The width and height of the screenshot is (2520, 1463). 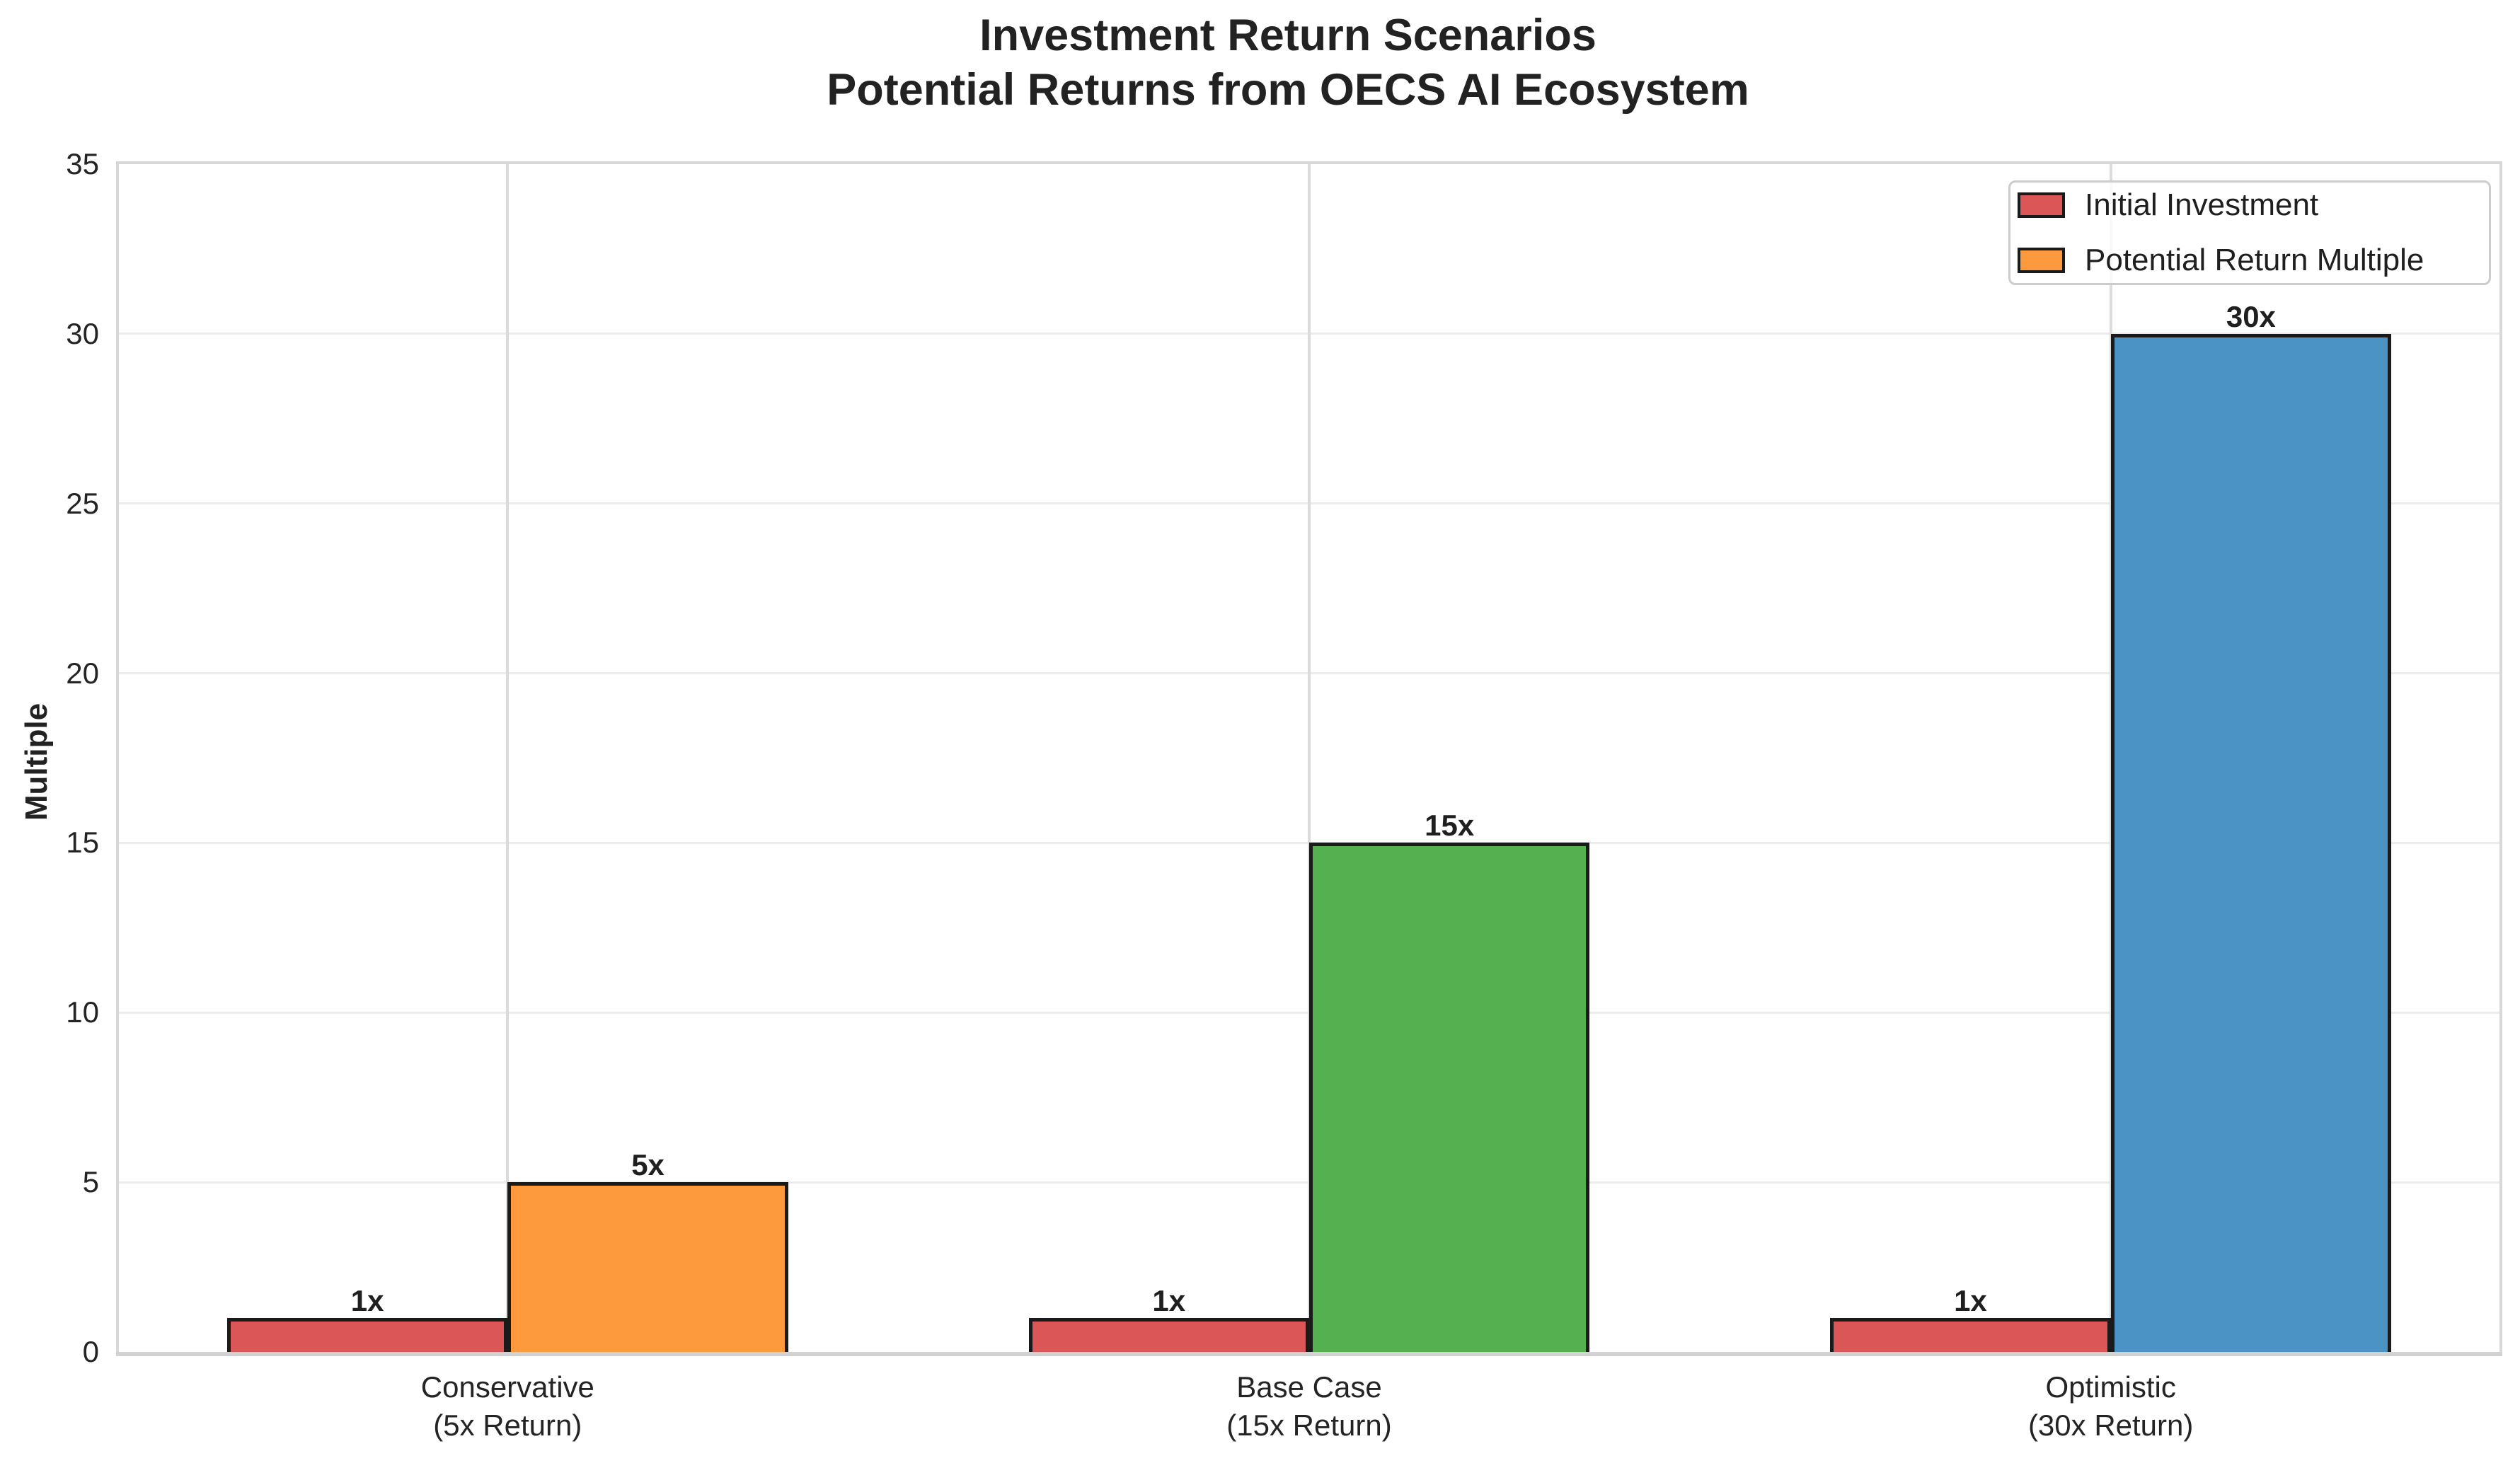 What do you see at coordinates (507, 1387) in the screenshot?
I see `x-tick-line: Conservative` at bounding box center [507, 1387].